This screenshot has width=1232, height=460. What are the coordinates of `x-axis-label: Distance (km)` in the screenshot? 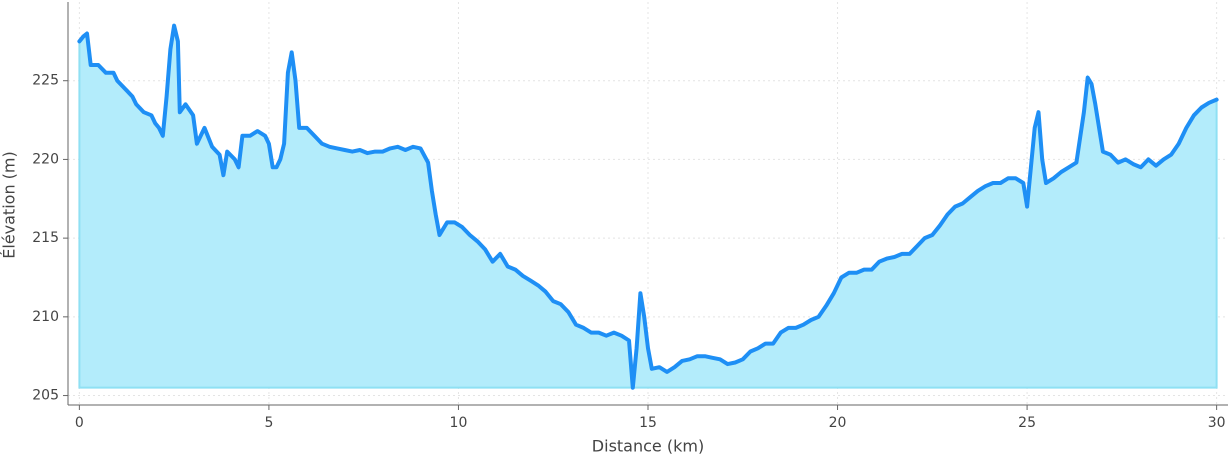 It's located at (648, 446).